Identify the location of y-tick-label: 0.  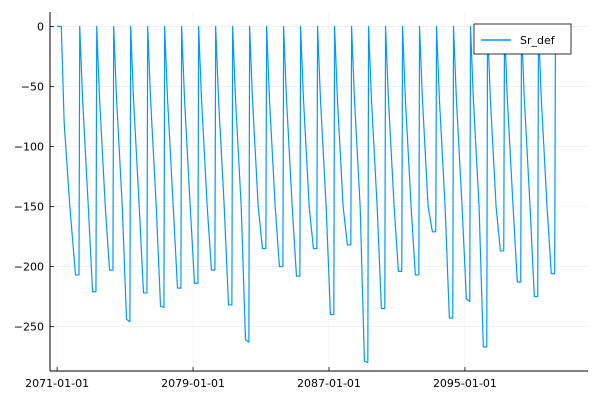
(40, 26).